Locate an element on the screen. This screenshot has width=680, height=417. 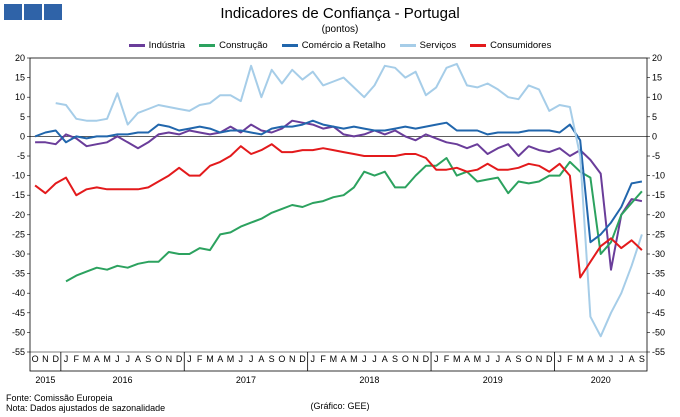
legend-label: Indústria is located at coordinates (167, 45).